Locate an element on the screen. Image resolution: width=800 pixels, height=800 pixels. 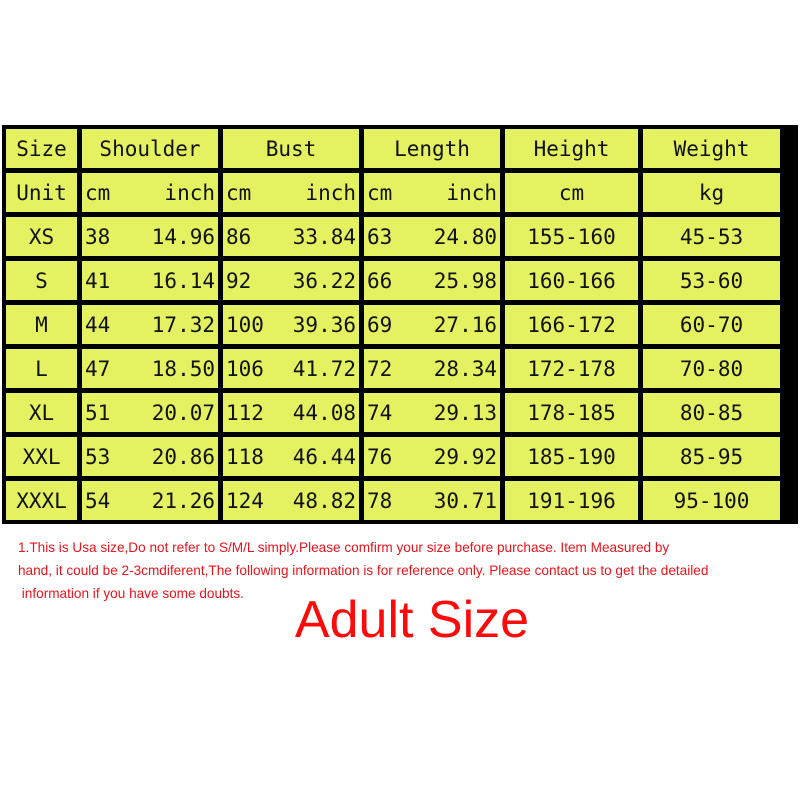
table-cell: 178-185 is located at coordinates (571, 412).